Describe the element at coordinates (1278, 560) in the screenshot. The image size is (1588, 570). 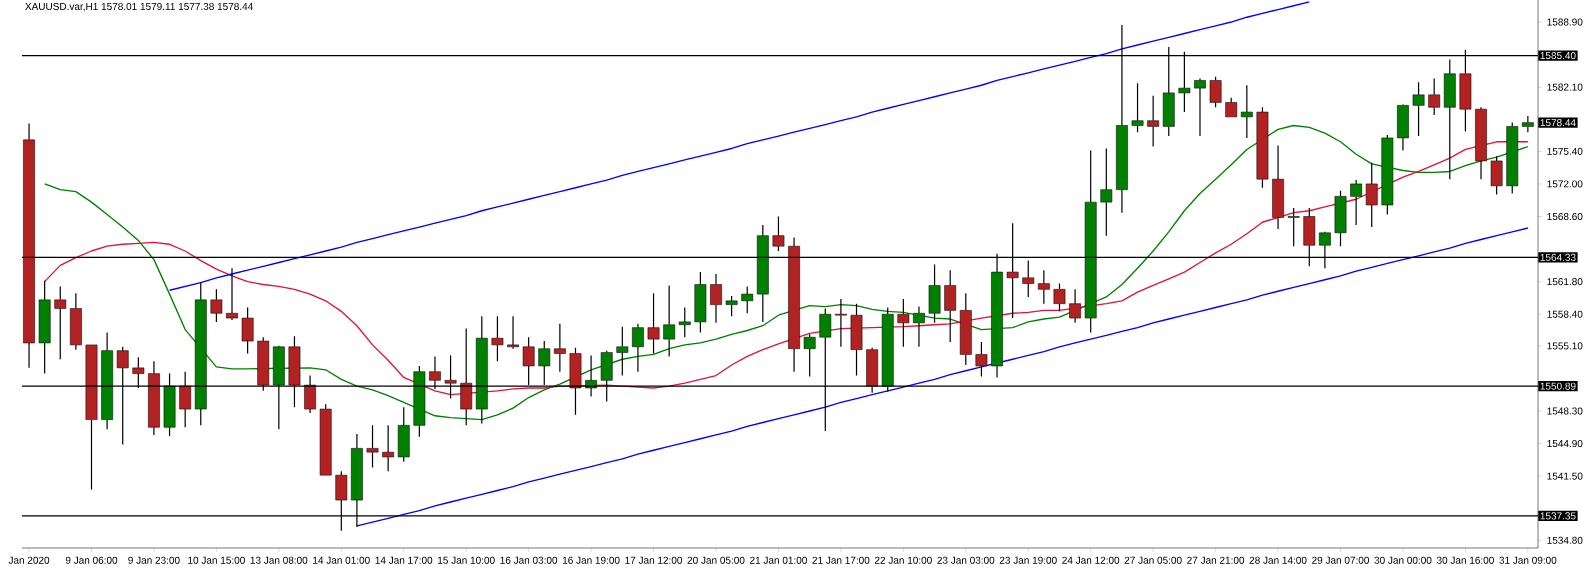
I see `x-tick-label: 28 Jan 14:00` at that location.